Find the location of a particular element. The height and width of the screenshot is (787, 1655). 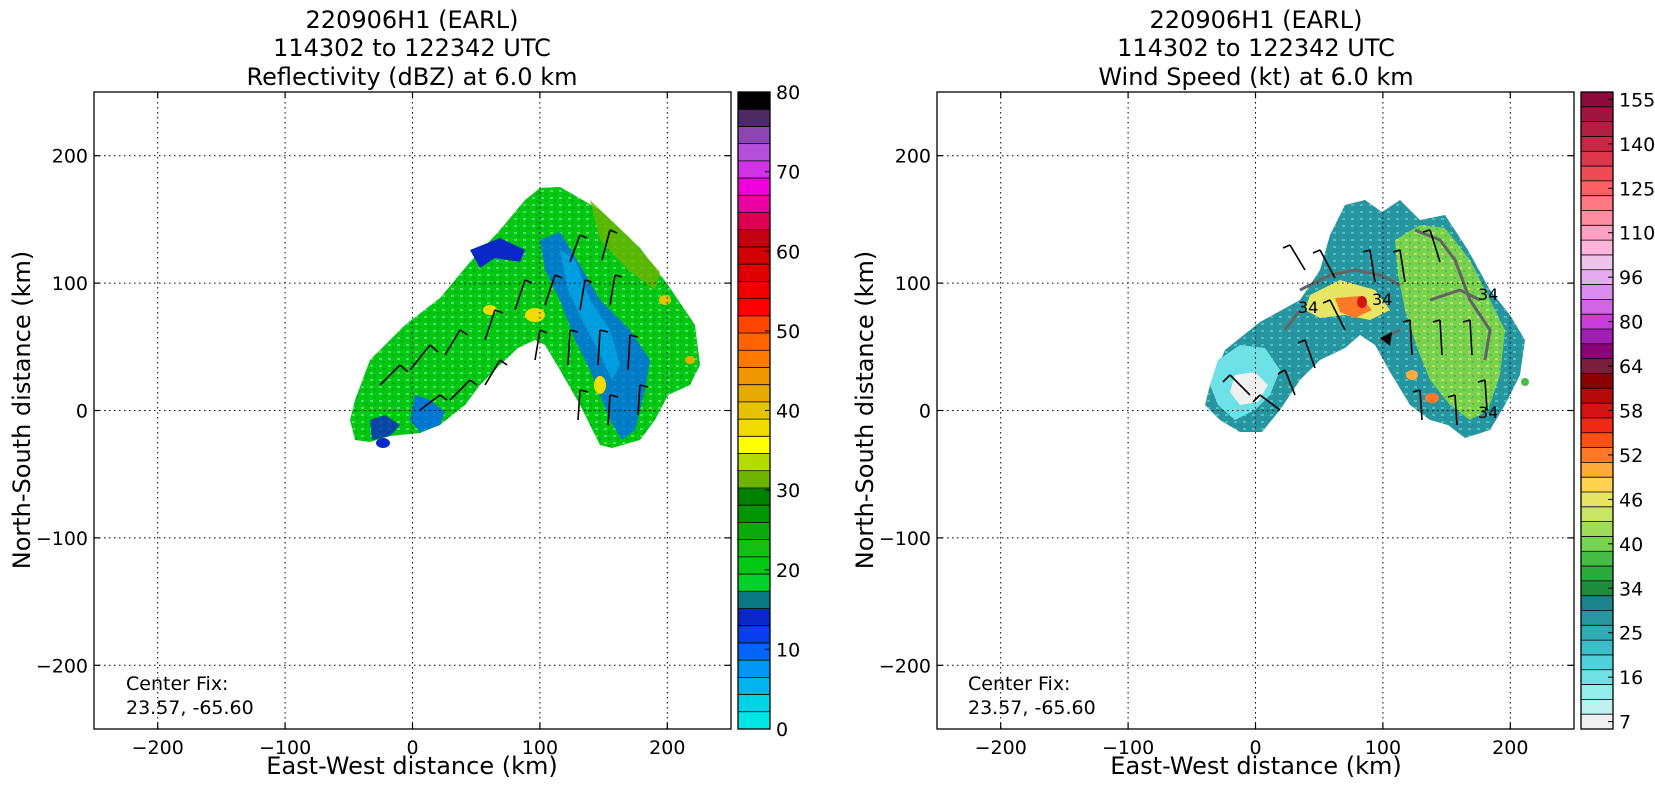

wind-speed-field is located at coordinates (1367, 319).